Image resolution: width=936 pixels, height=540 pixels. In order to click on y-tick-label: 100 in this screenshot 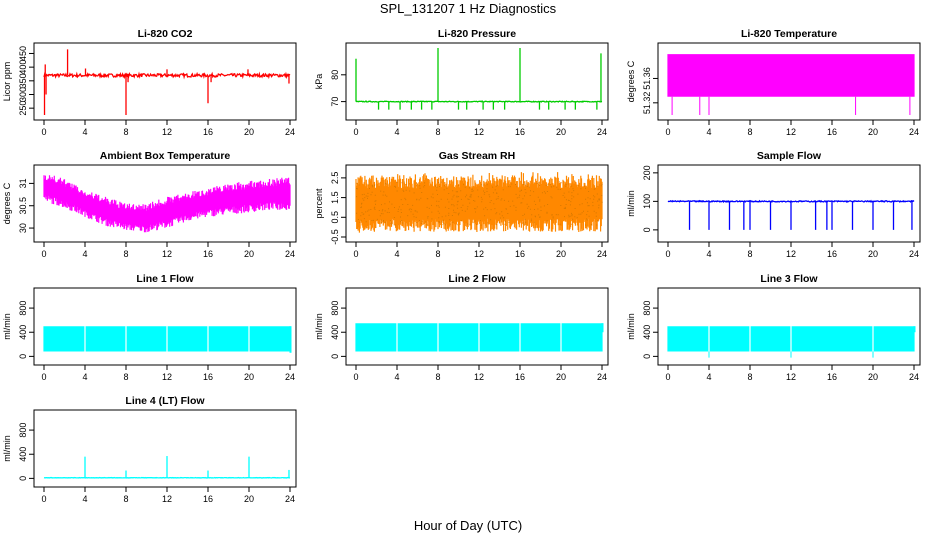, I will do `click(647, 201)`.